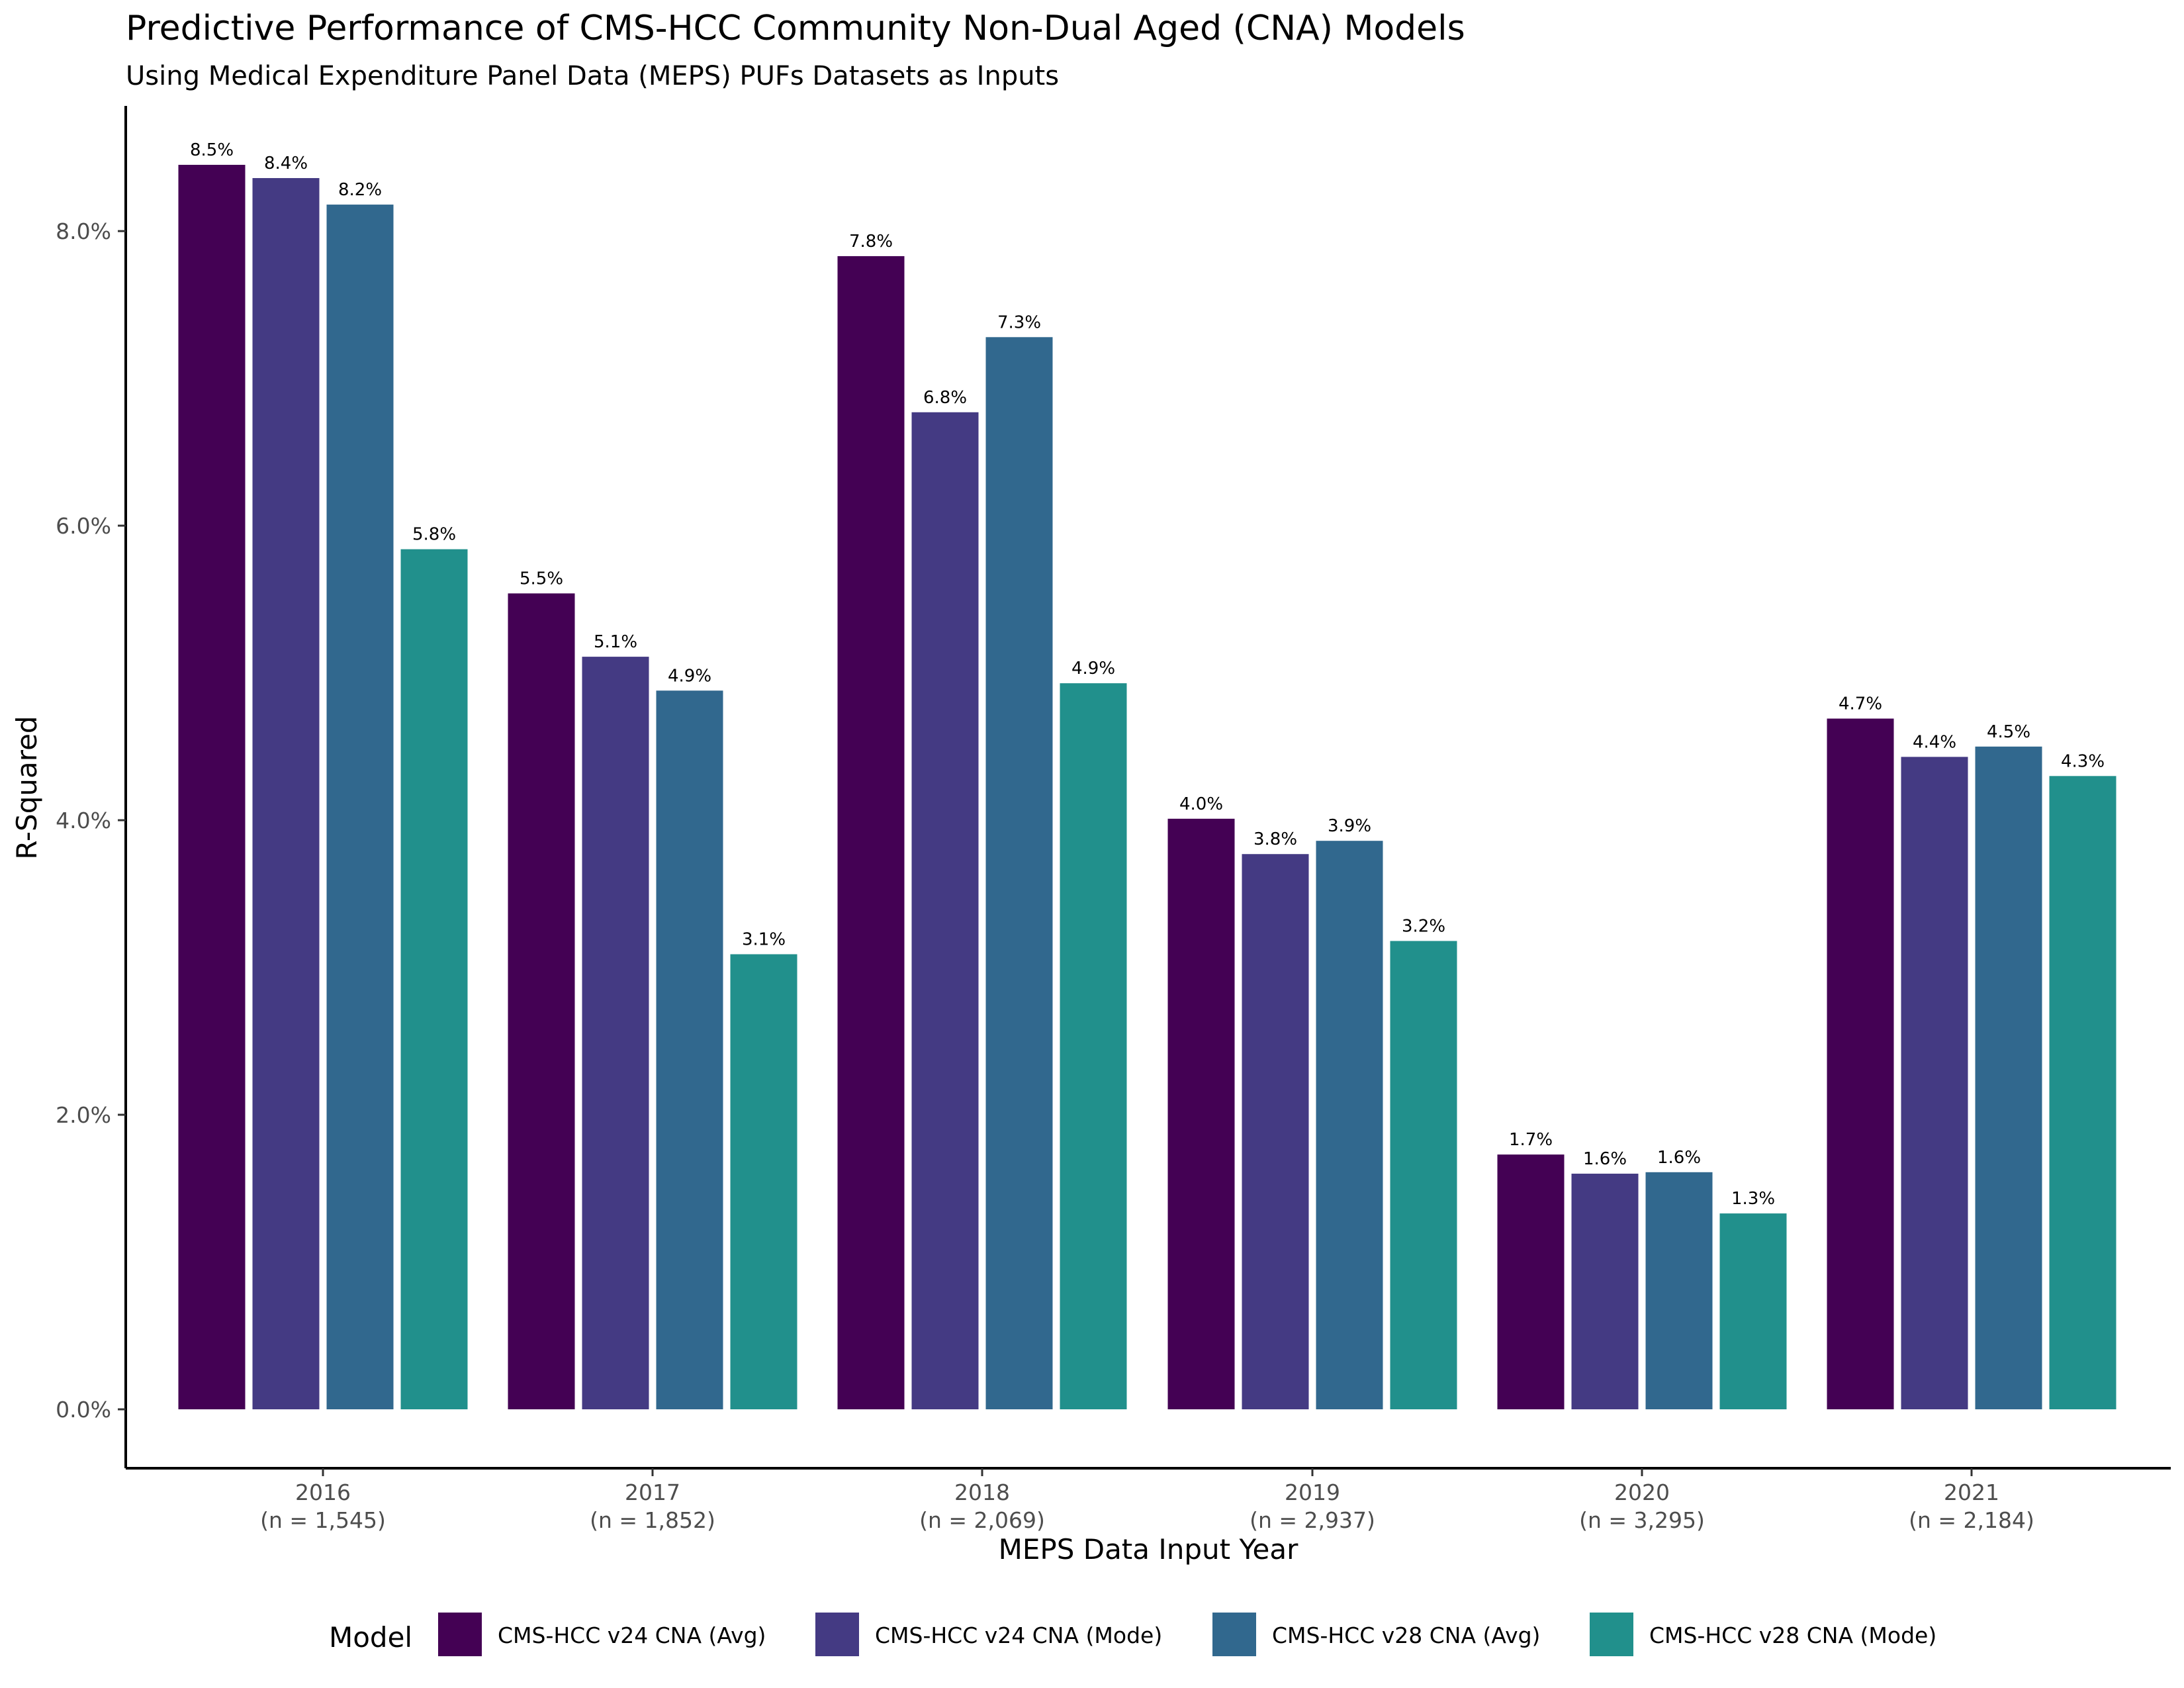 This screenshot has height=1688, width=2184. I want to click on legend-item-label: CMS-HCC v28 CNA (Avg), so click(1406, 1635).